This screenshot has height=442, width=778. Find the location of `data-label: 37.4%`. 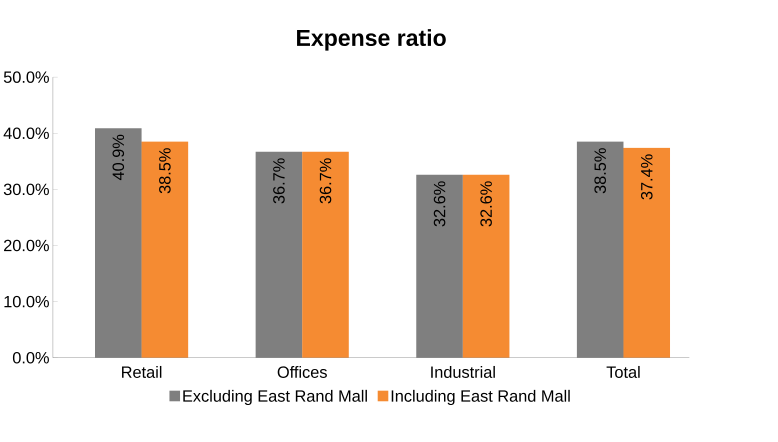

data-label: 37.4% is located at coordinates (646, 177).